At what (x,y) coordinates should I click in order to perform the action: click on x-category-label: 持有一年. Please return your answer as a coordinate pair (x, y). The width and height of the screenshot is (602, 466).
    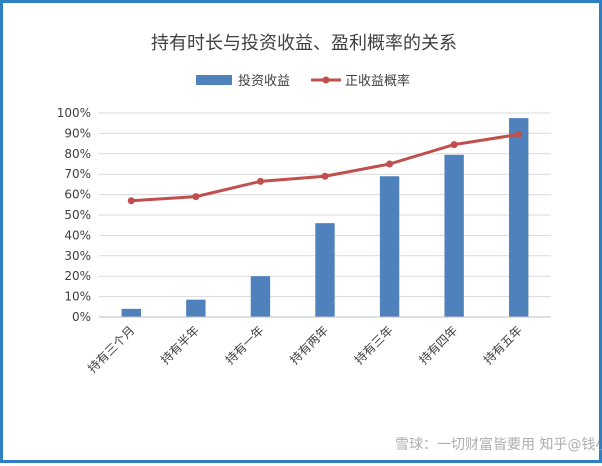
    Looking at the image, I should click on (244, 345).